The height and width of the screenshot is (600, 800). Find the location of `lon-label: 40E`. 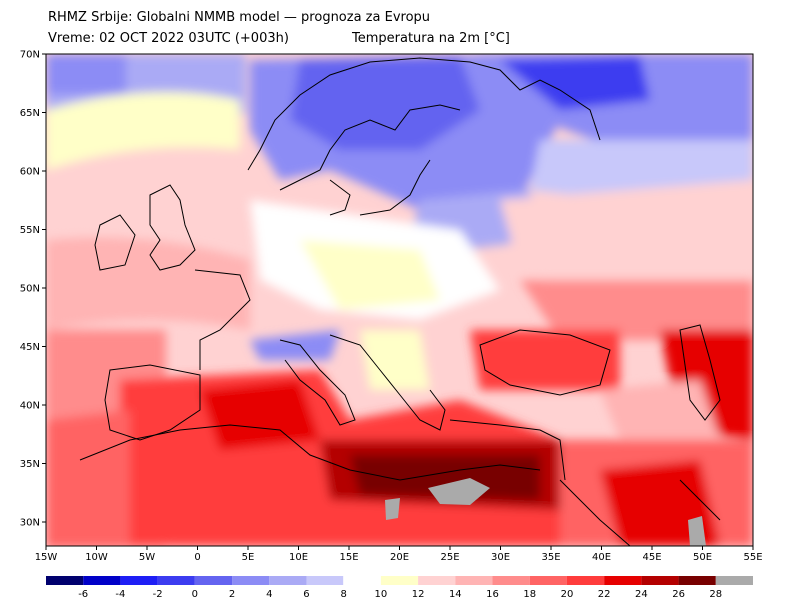

lon-label: 40E is located at coordinates (601, 557).